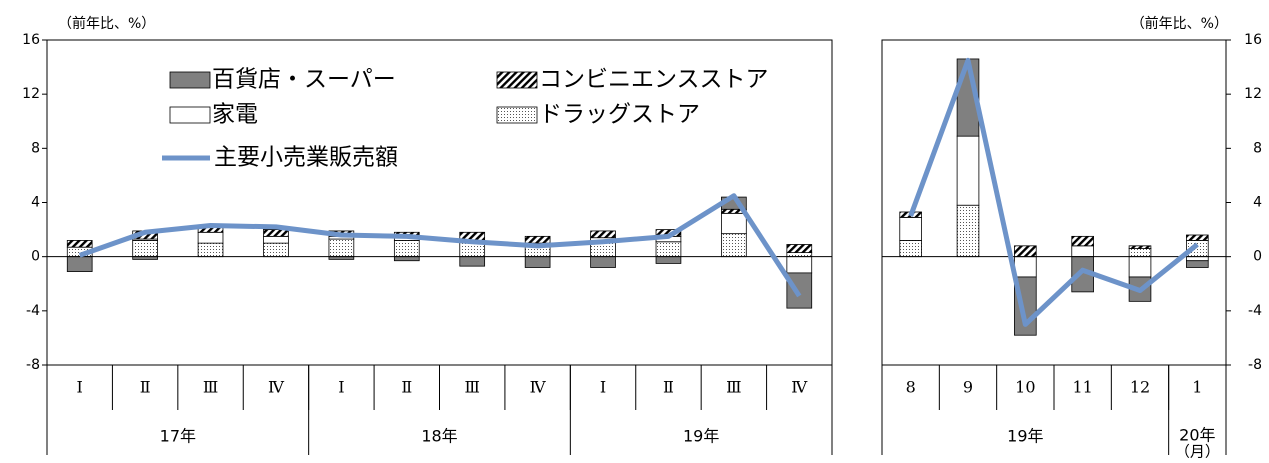  Describe the element at coordinates (1025, 387) in the screenshot. I see `x-tick-label: 10` at that location.